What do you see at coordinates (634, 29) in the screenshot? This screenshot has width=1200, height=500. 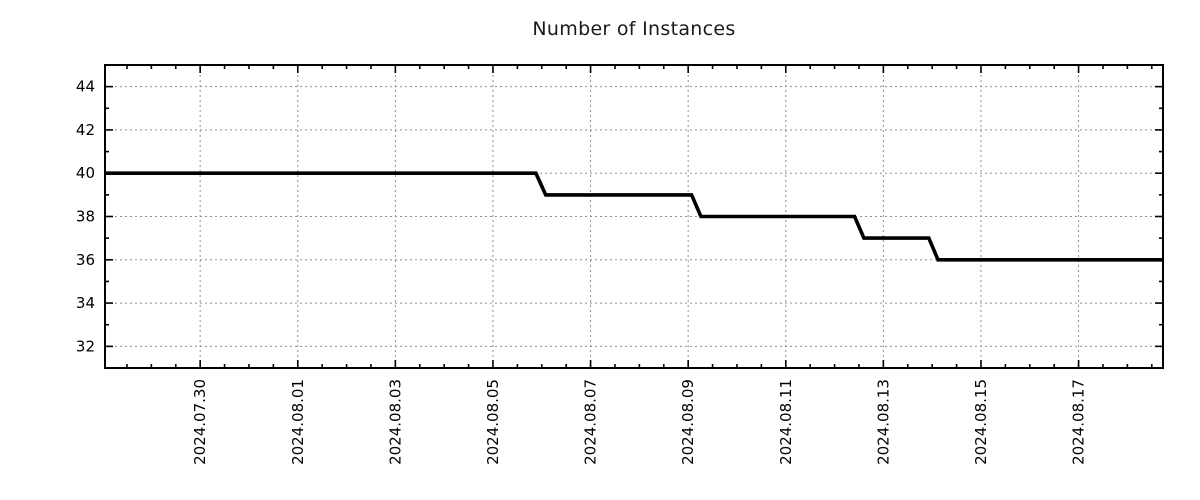 I see `chart-title: Number of Instances` at bounding box center [634, 29].